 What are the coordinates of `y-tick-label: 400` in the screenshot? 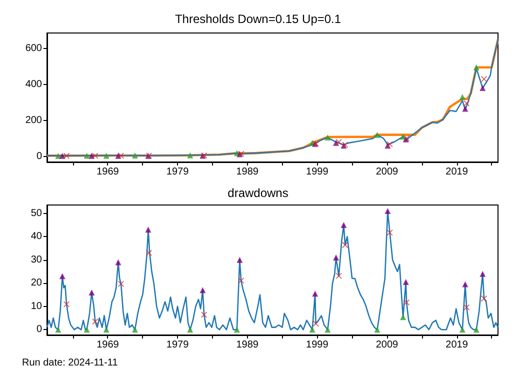 It's located at (33, 84).